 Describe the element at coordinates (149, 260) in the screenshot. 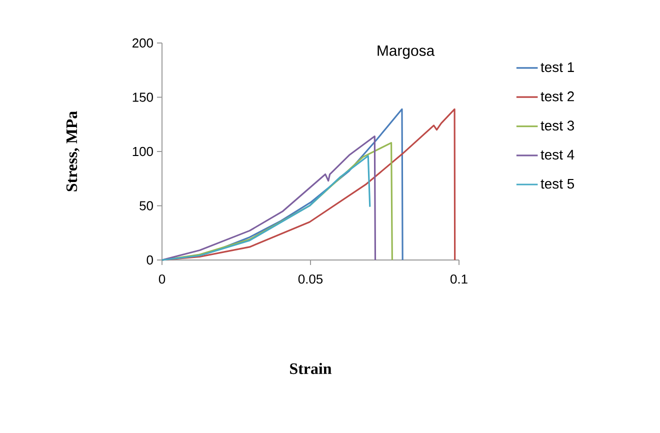

I see `y-tick-label: 0` at that location.